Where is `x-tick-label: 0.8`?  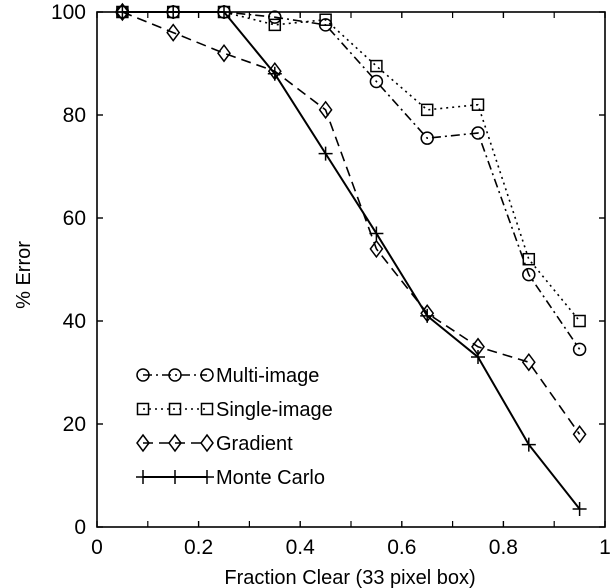
x-tick-label: 0.8 is located at coordinates (503, 547).